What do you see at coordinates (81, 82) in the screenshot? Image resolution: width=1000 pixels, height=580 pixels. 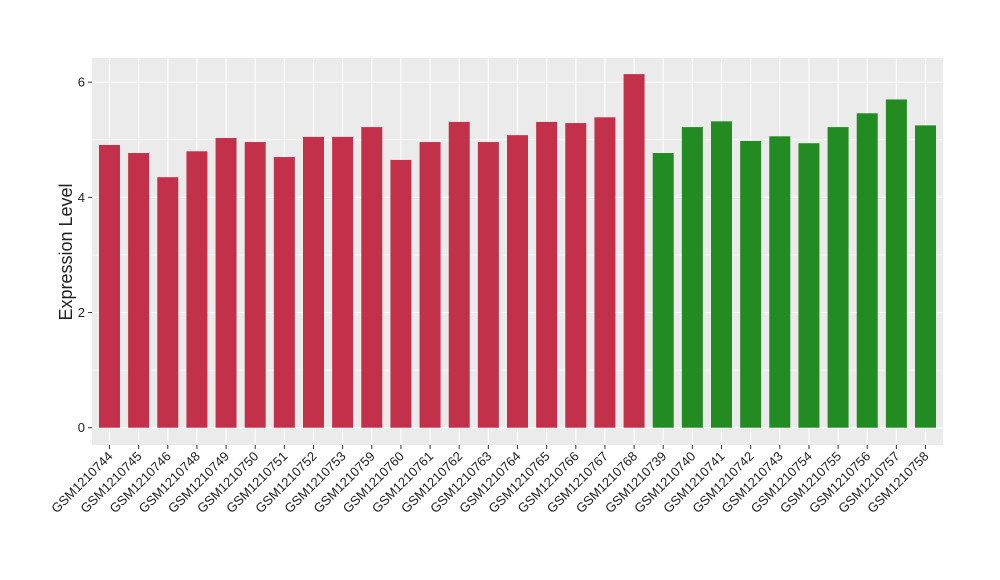 I see `y-tick-label: 6` at bounding box center [81, 82].